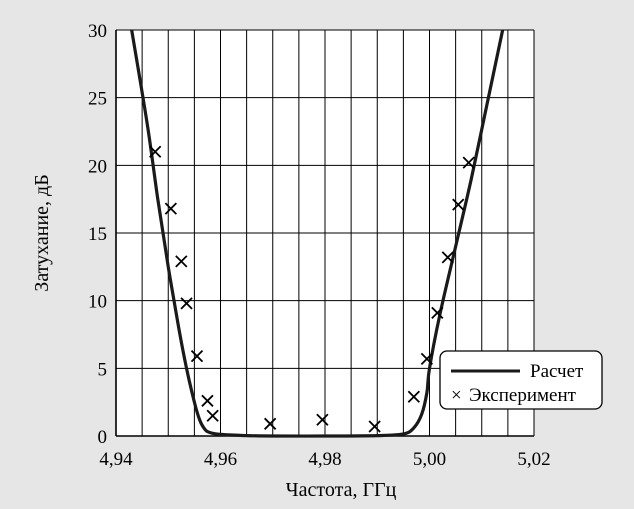 The height and width of the screenshot is (509, 634). I want to click on x-tick-label: 4,94, so click(116, 459).